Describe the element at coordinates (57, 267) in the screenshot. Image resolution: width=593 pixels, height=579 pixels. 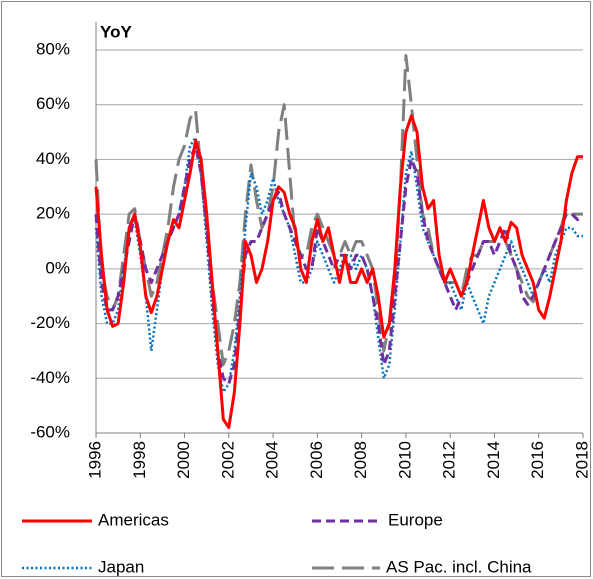
I see `y-tick-label: 0%` at that location.